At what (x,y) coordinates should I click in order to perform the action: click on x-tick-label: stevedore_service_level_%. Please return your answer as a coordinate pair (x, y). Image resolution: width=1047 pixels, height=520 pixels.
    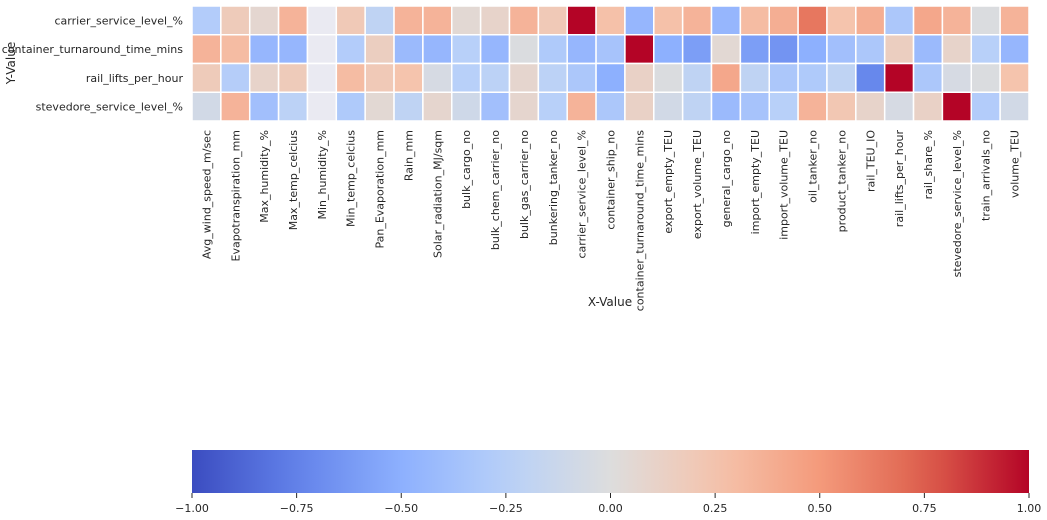
    Looking at the image, I should click on (957, 203).